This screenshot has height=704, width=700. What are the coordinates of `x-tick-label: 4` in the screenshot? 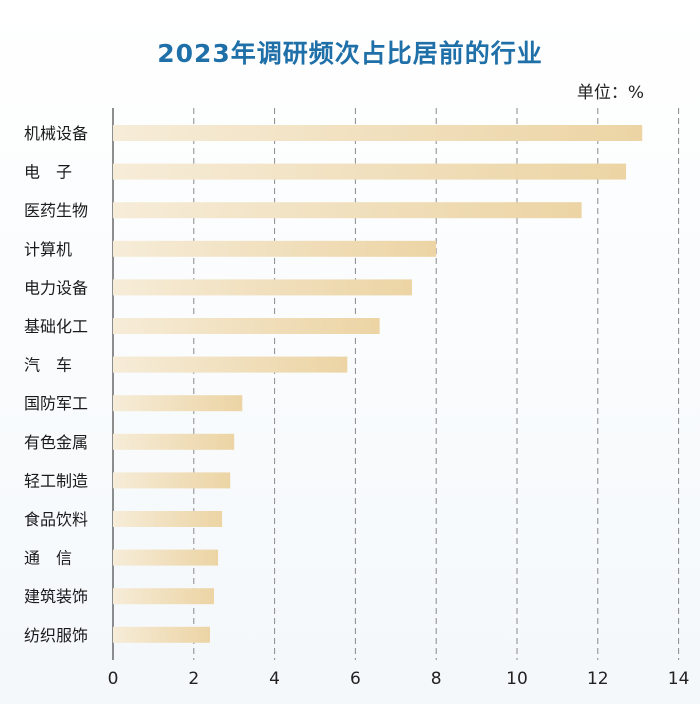 It's located at (274, 679).